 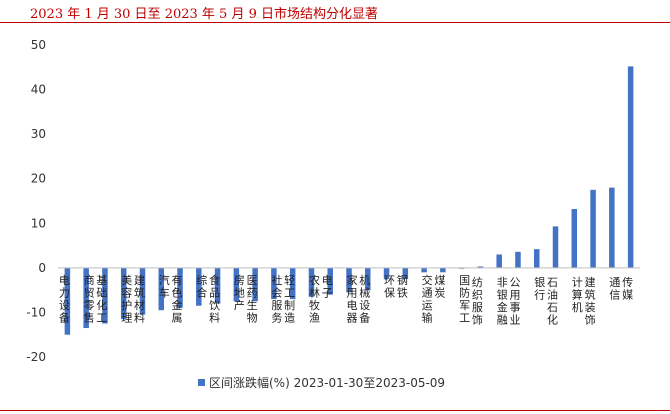 What do you see at coordinates (38, 223) in the screenshot?
I see `y-tick-label: 10` at bounding box center [38, 223].